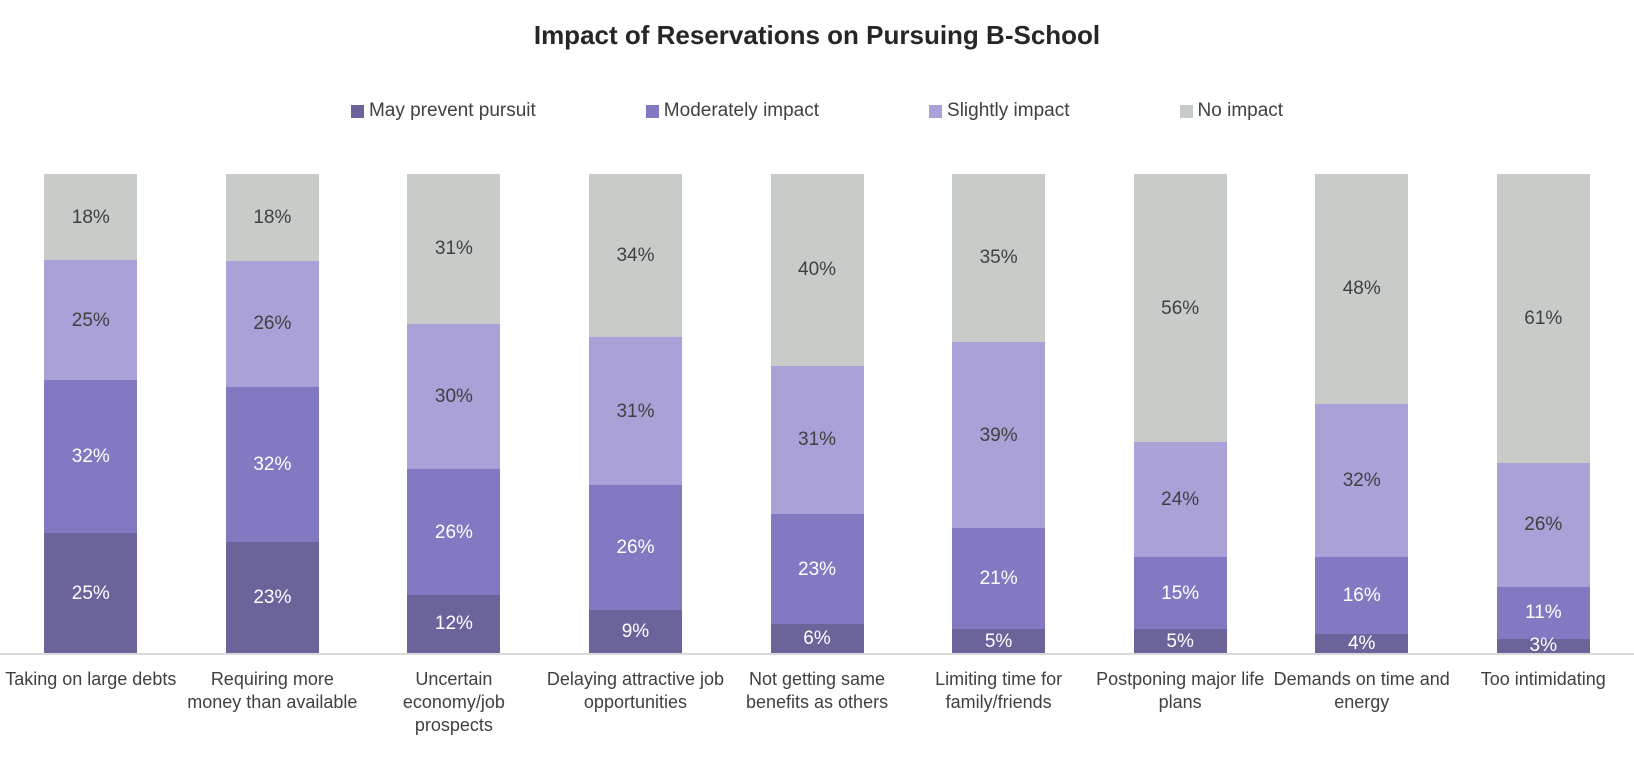  What do you see at coordinates (1008, 110) in the screenshot?
I see `legend-label: Slightly impact` at bounding box center [1008, 110].